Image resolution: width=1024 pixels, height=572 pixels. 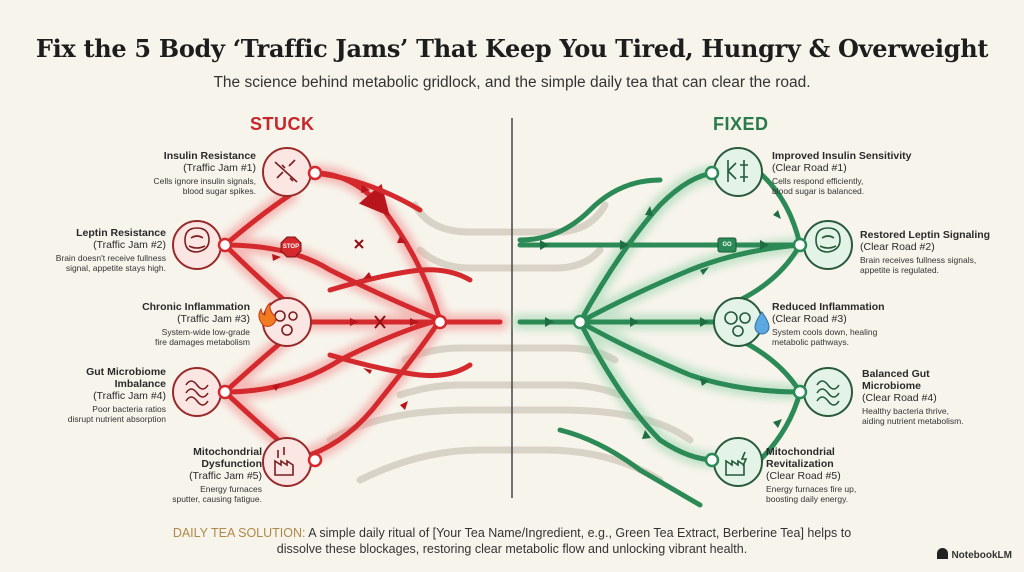 I want to click on footer-key: DAILY TEA SOLUTION:, so click(x=239, y=533).